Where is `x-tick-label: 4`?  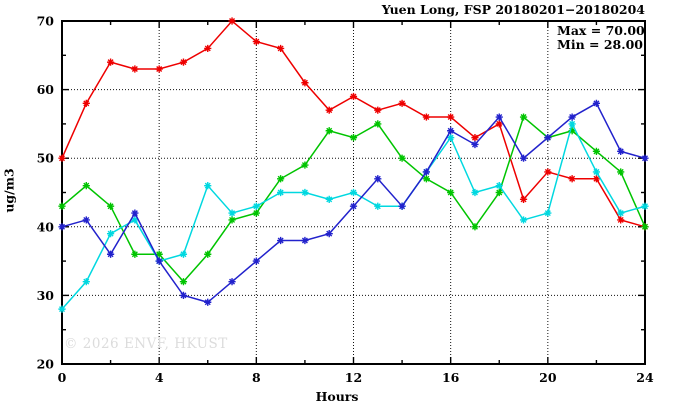
x-tick-label: 4 is located at coordinates (159, 377).